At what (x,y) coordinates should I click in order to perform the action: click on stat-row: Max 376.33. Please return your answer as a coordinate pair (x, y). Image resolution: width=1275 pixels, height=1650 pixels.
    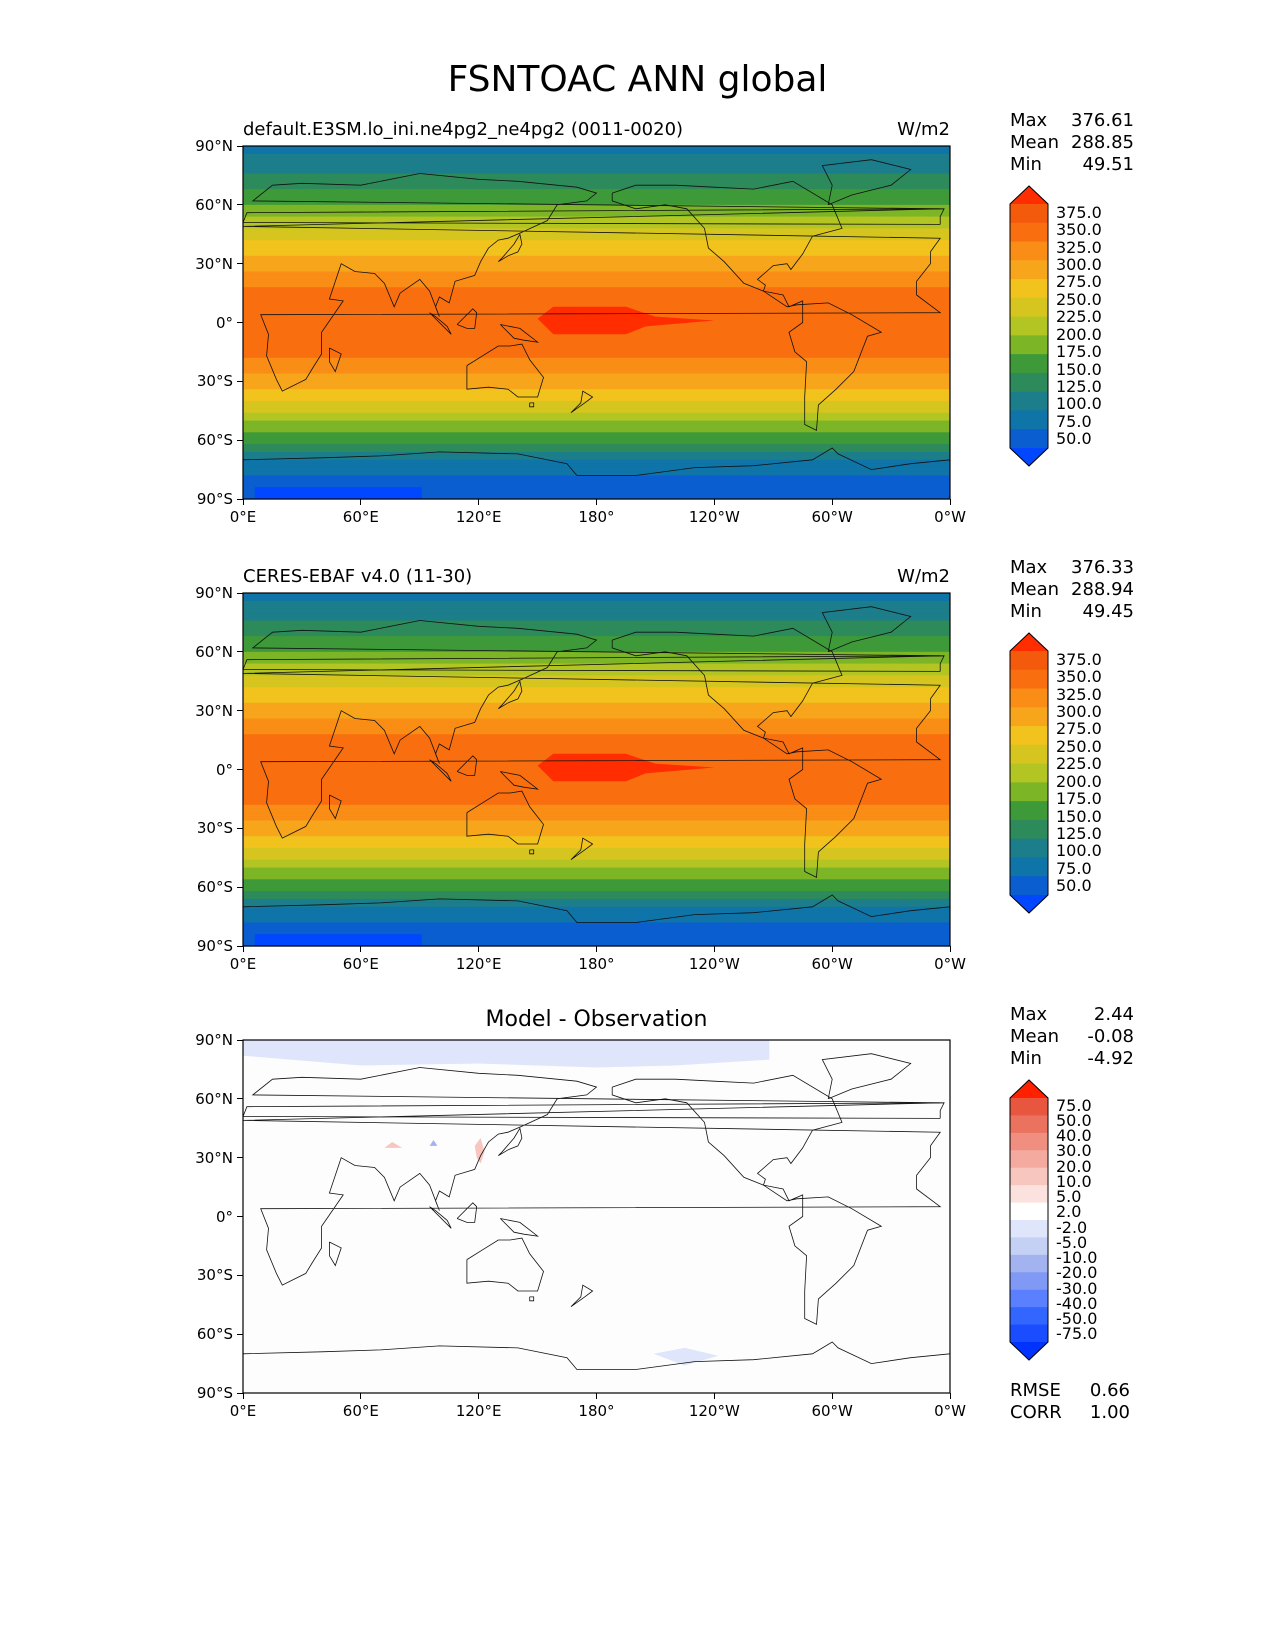
    Looking at the image, I should click on (1075, 568).